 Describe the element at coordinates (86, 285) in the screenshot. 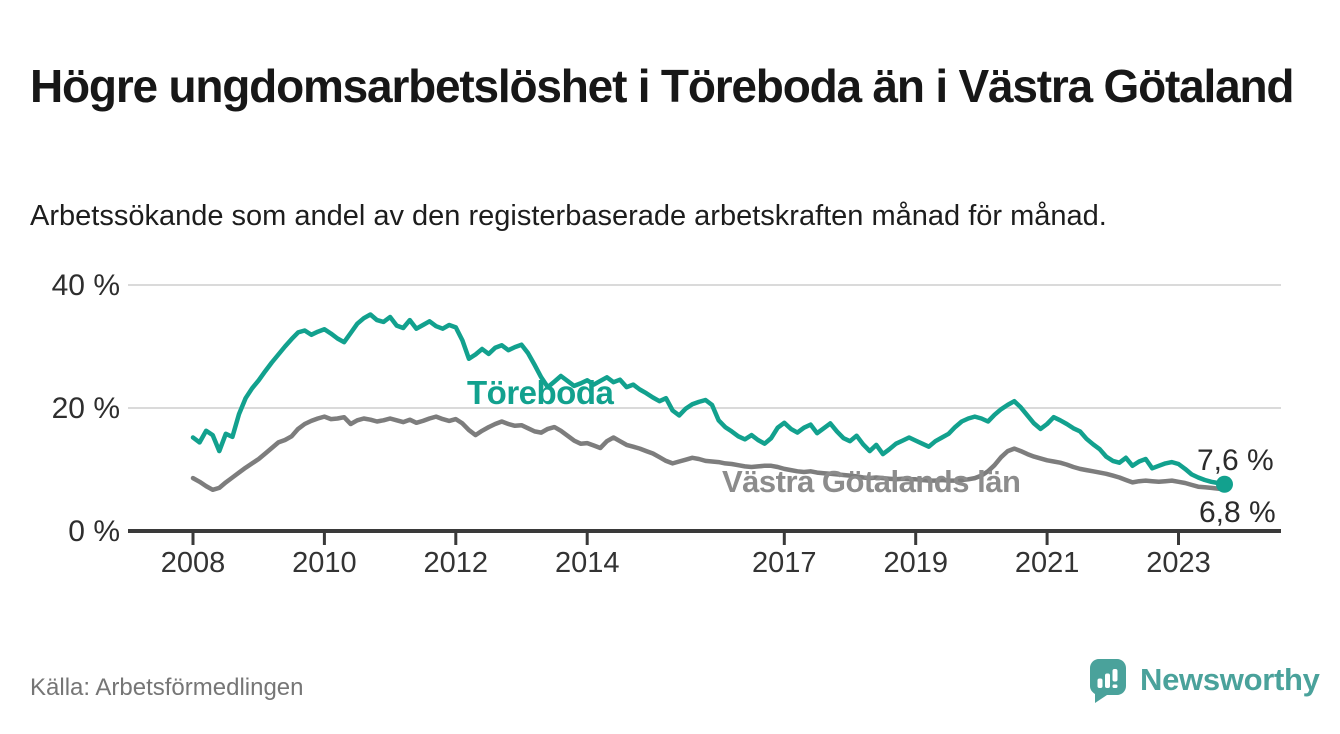

I see `y-axis-label: 40 %` at that location.